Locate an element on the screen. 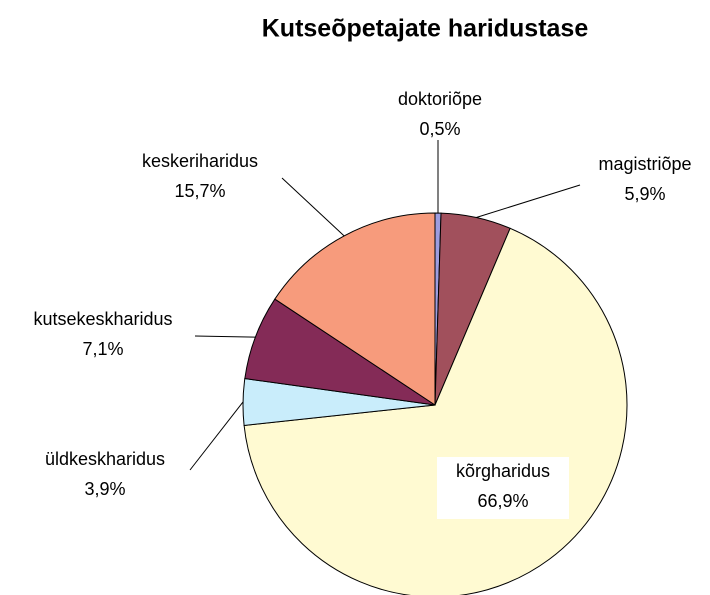 The width and height of the screenshot is (710, 595). slice-label: üldkeskharidus is located at coordinates (105, 459).